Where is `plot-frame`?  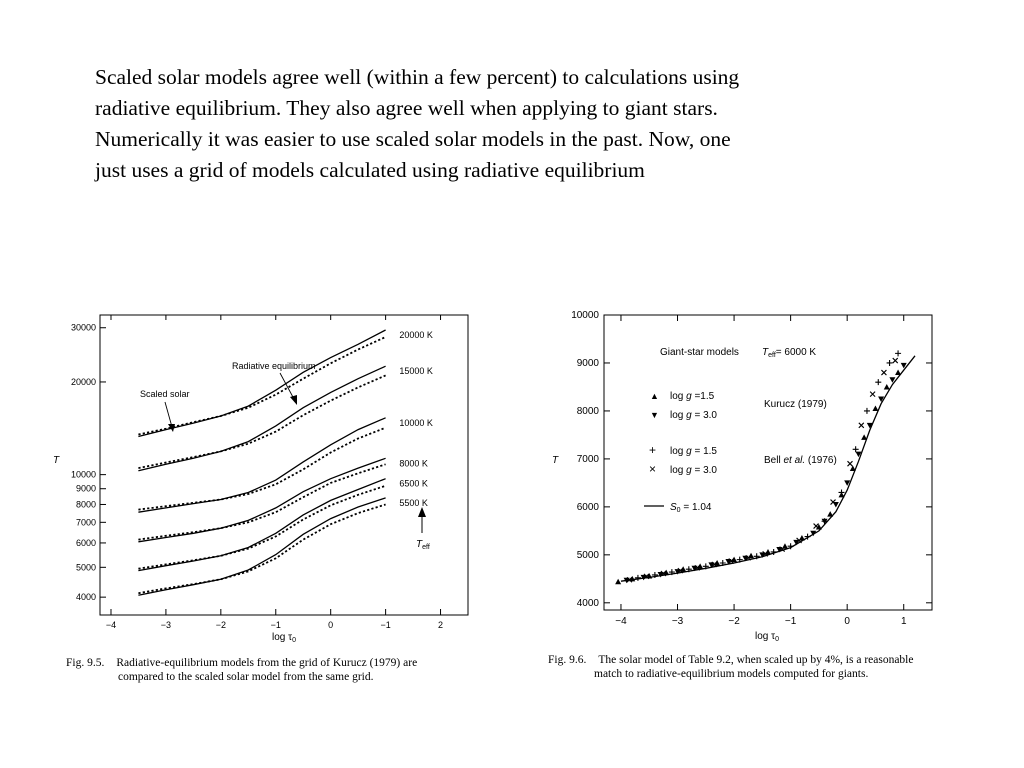
plot-frame is located at coordinates (284, 465).